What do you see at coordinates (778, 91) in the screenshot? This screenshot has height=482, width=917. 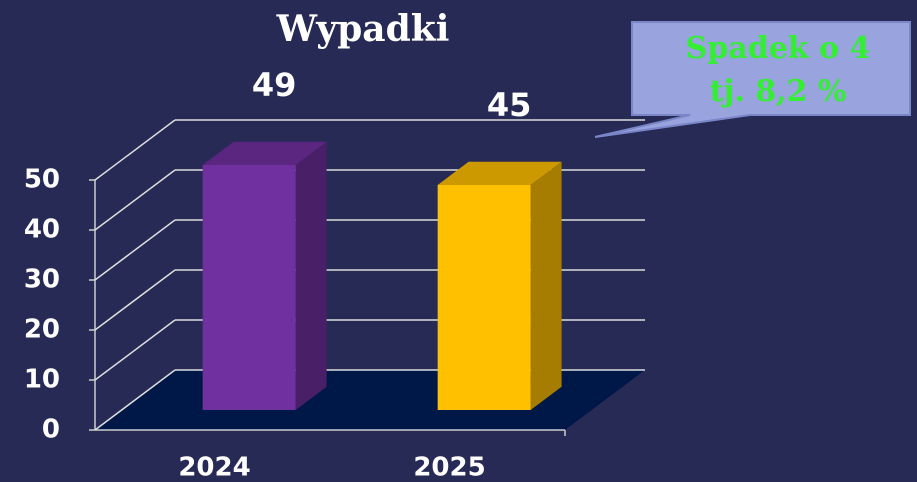 I see `callout-text: tj. 8,2 %` at bounding box center [778, 91].